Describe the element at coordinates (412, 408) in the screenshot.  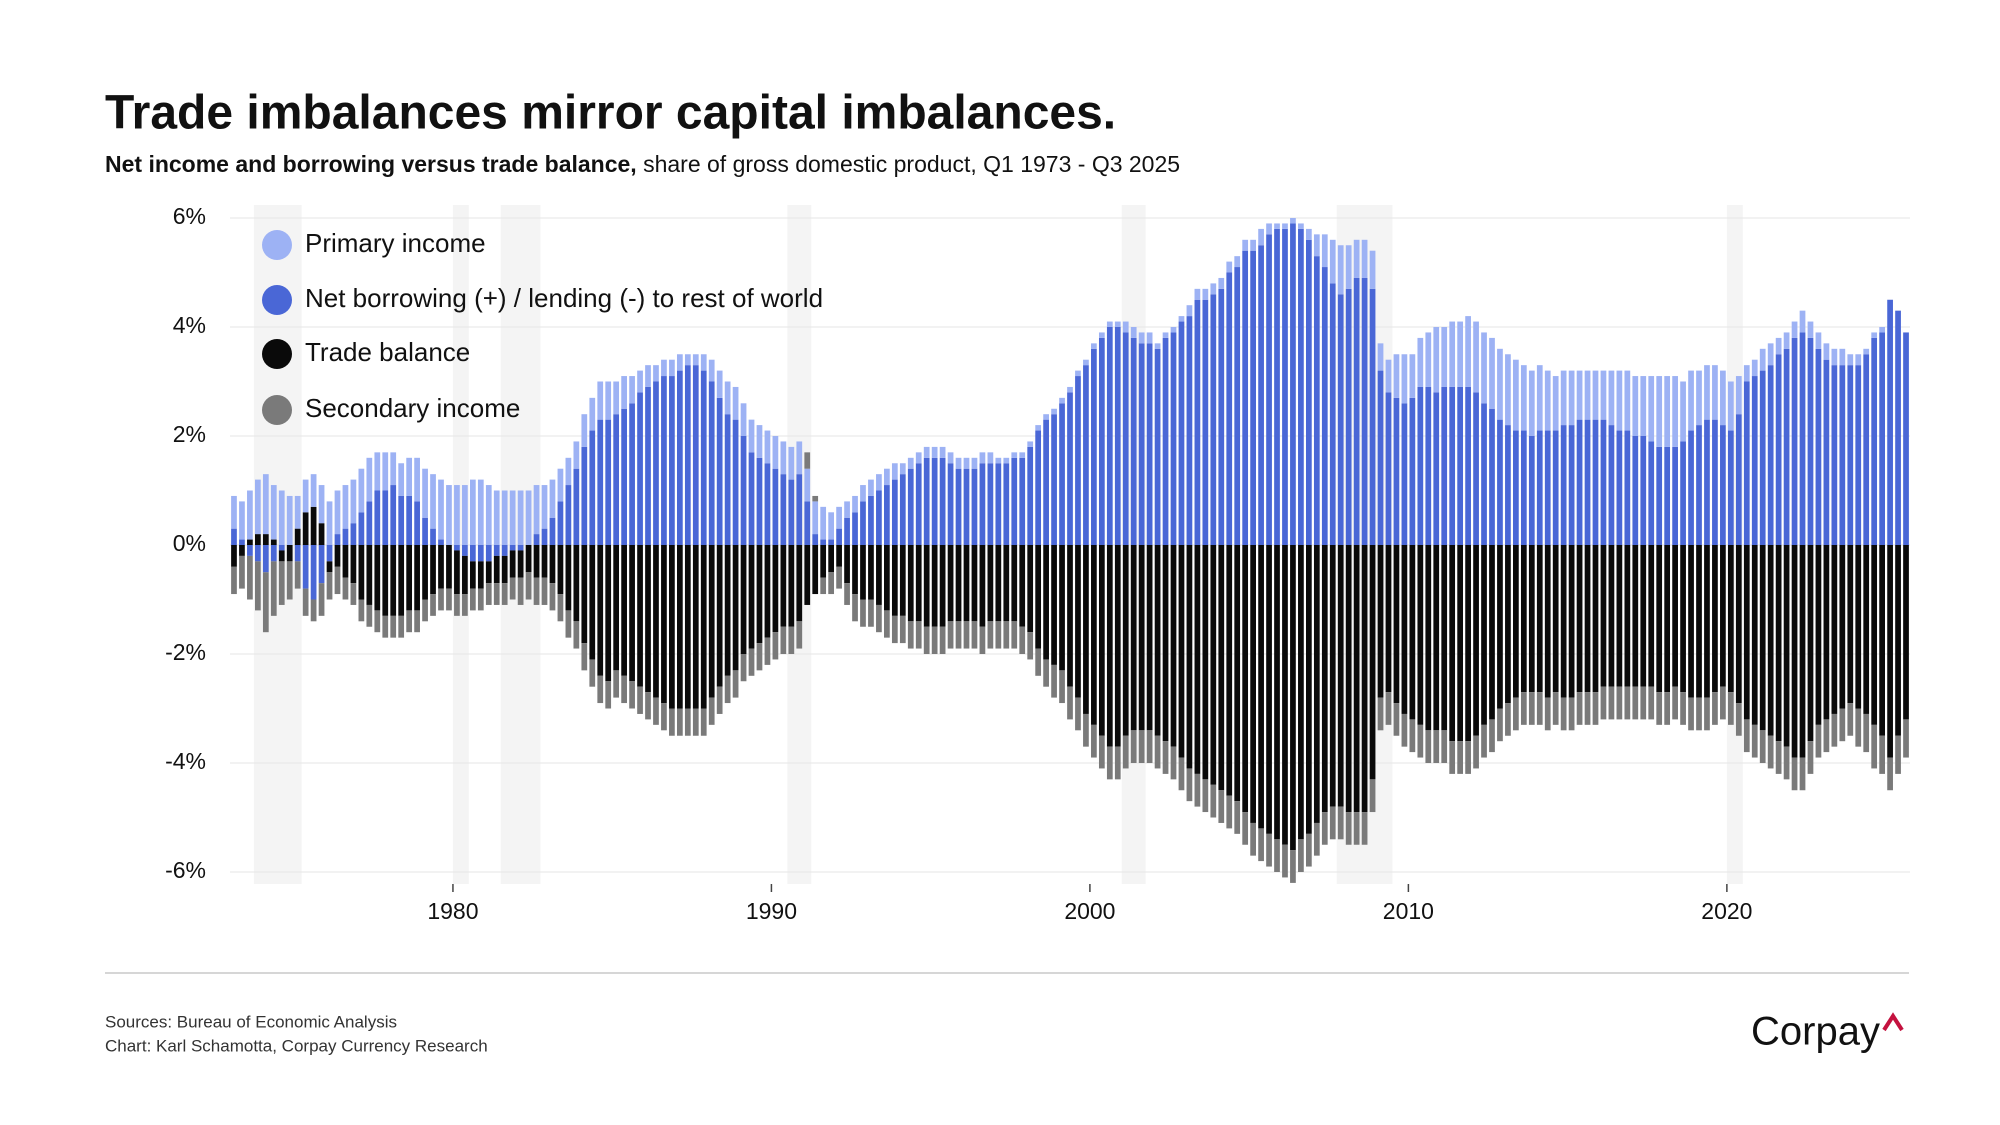
I see `legend-label: Secondary income` at that location.